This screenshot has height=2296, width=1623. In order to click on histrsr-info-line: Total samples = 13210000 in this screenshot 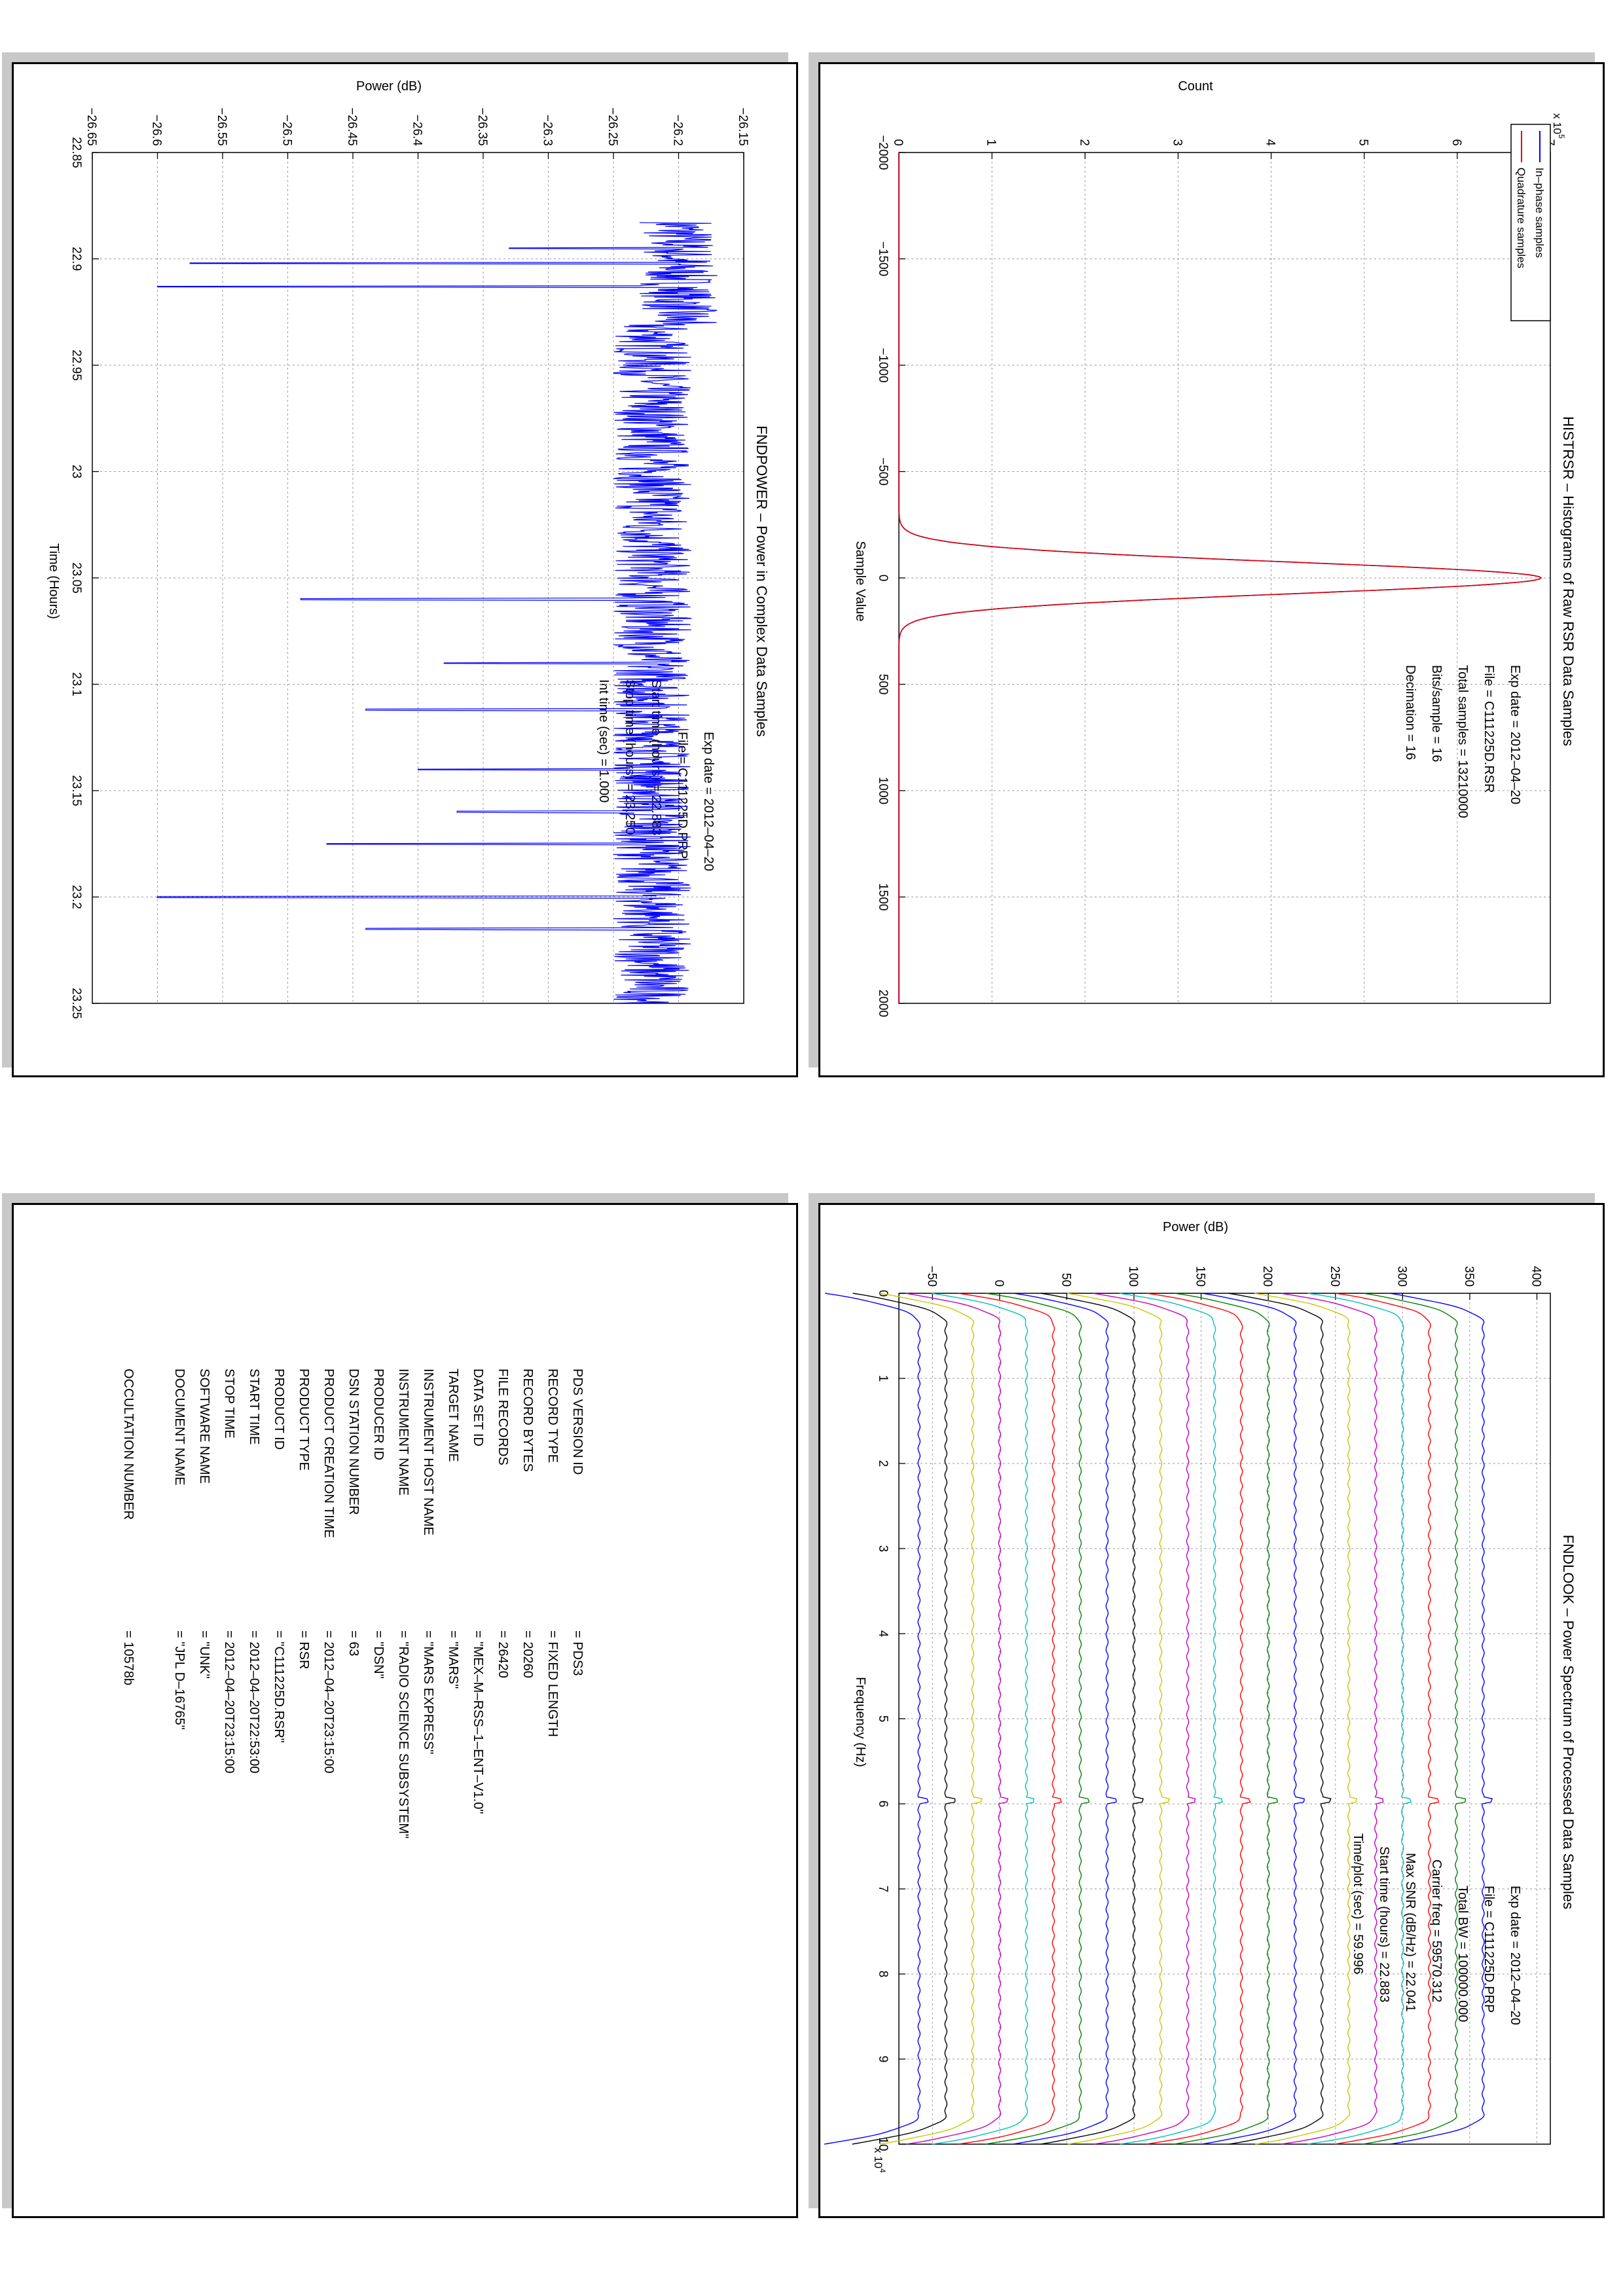, I will do `click(1462, 741)`.